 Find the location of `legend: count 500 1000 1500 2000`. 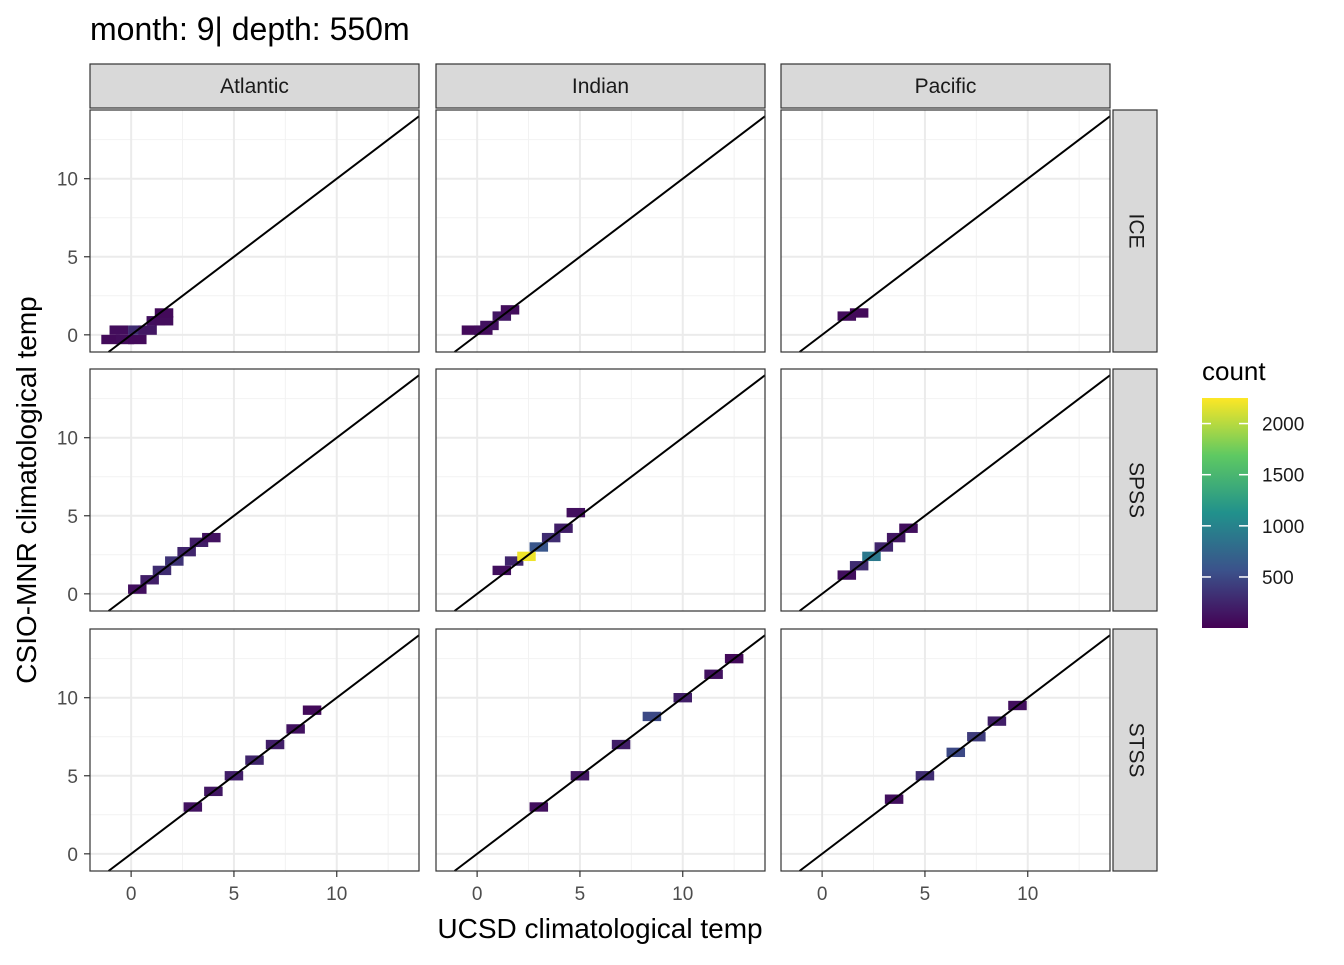

legend: count 500 1000 1500 2000 is located at coordinates (1253, 492).